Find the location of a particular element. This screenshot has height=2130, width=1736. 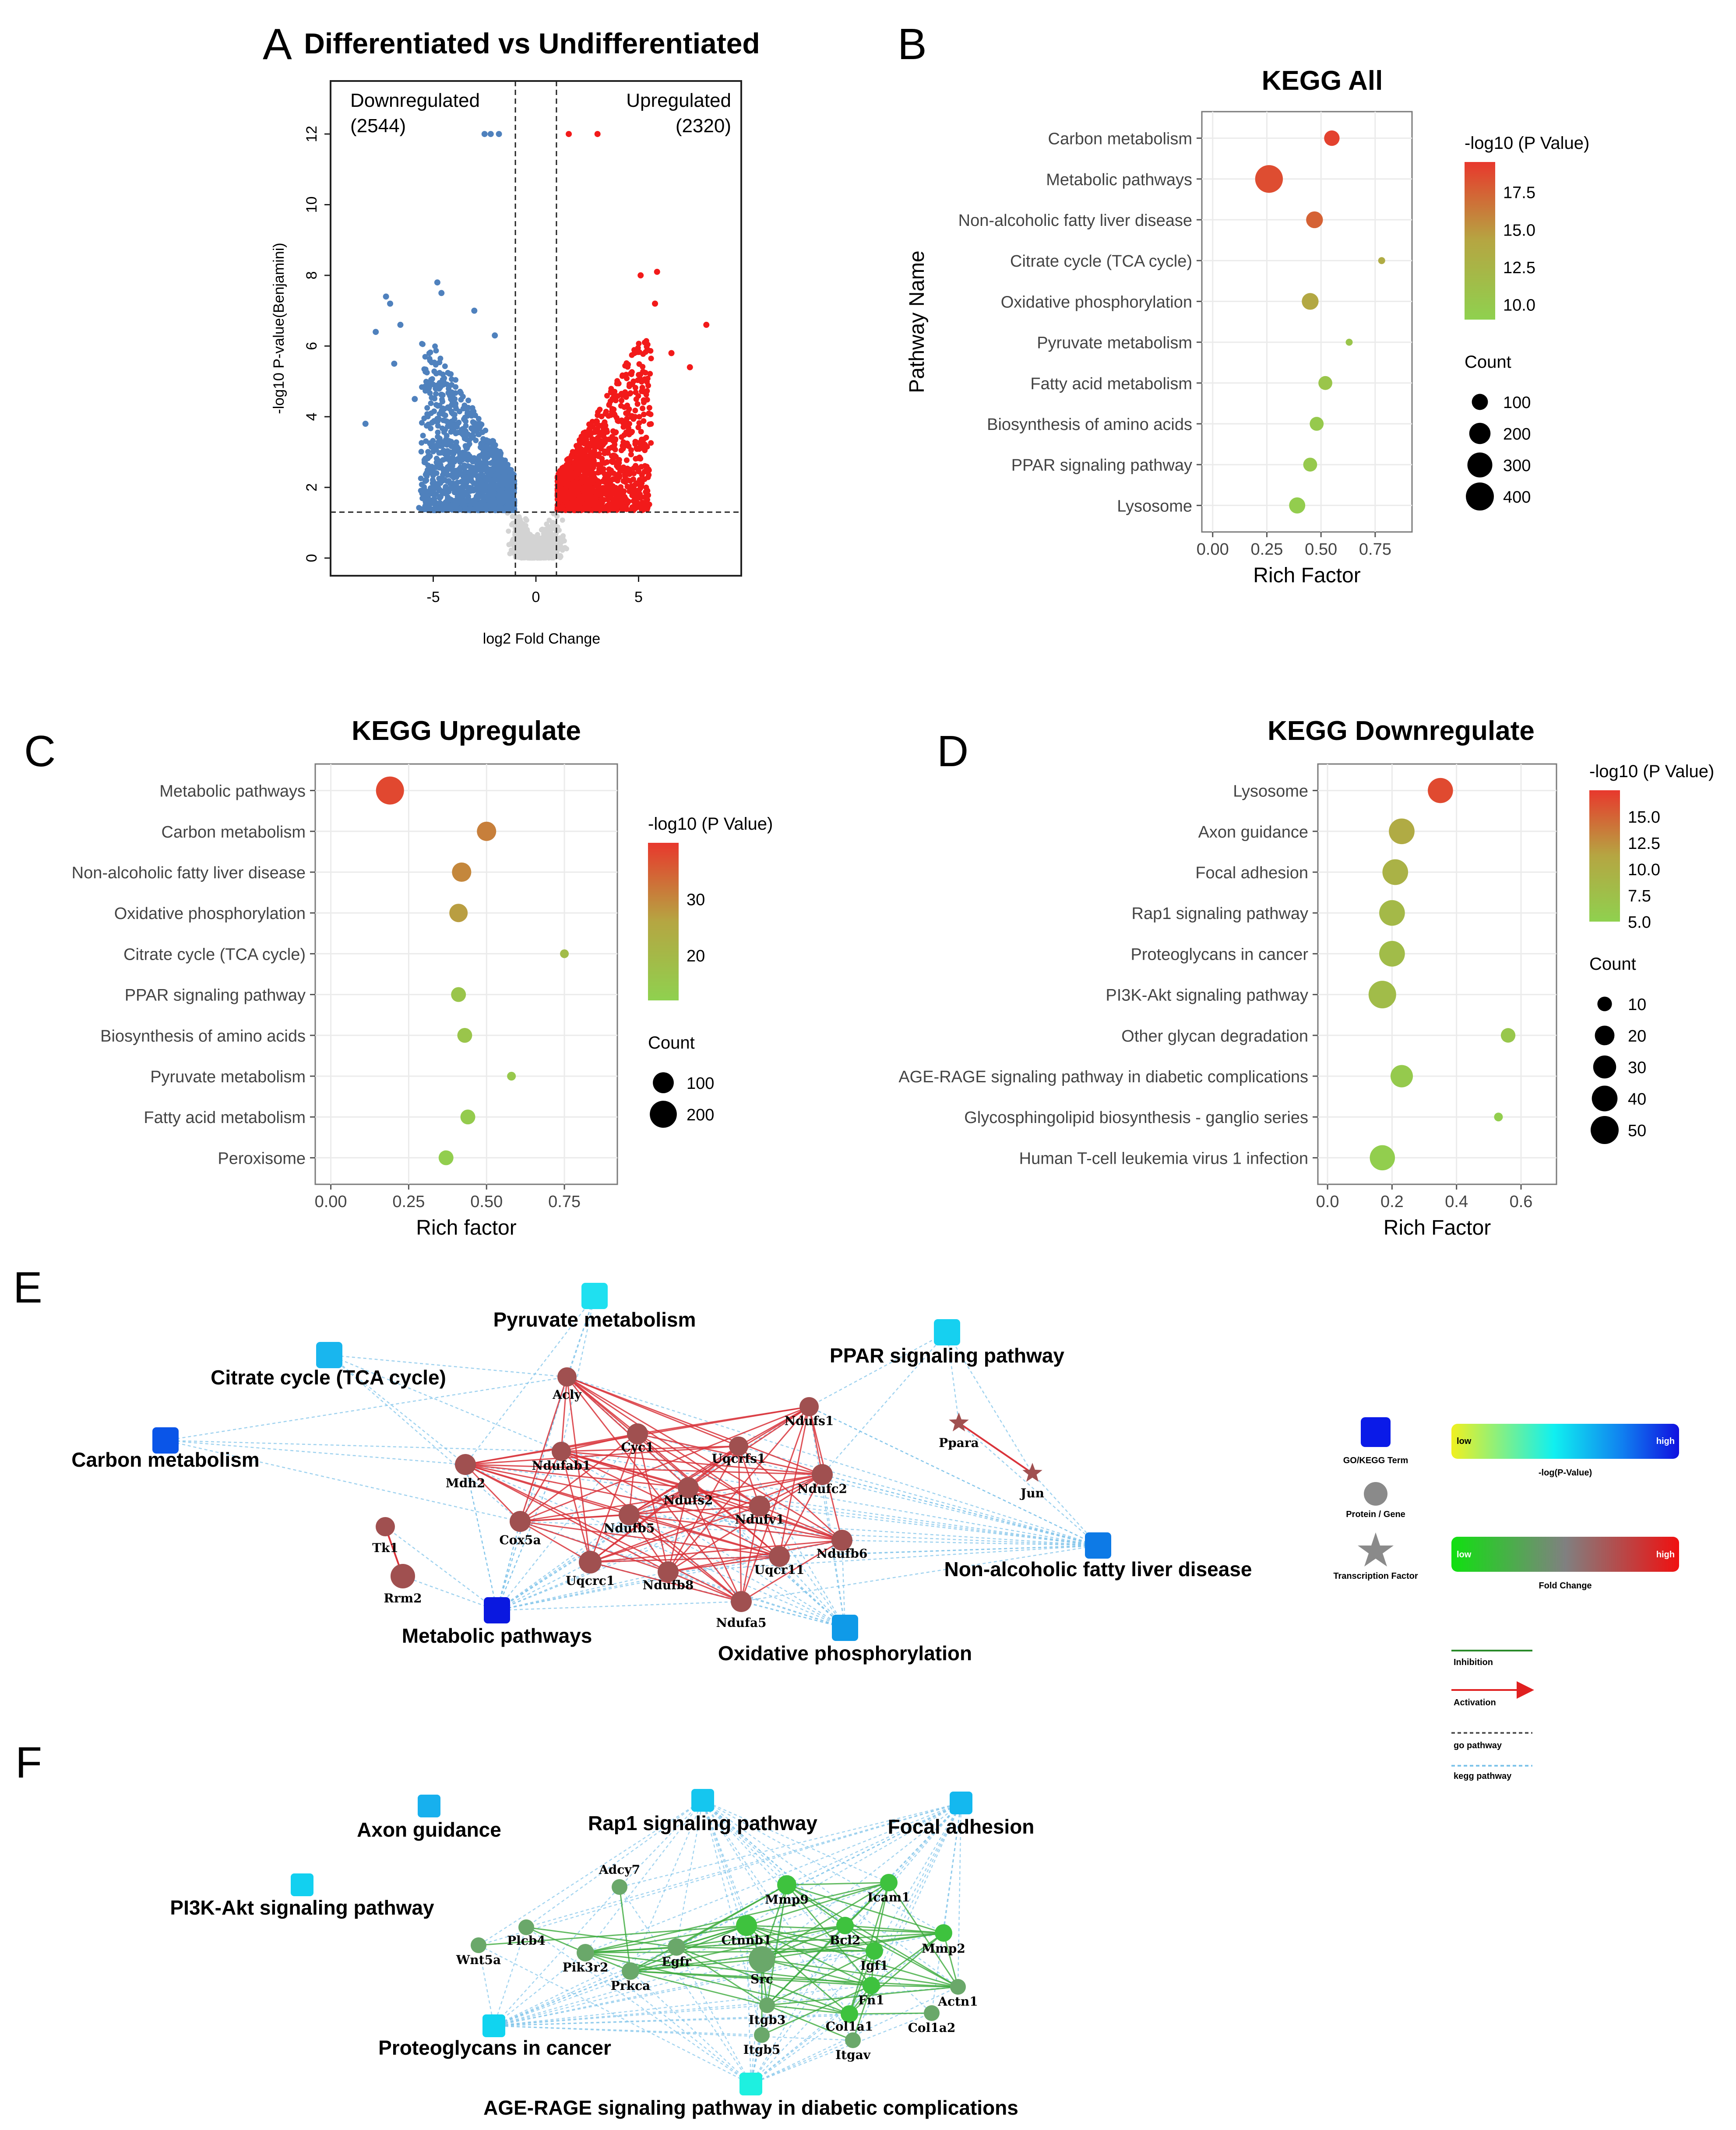

legend-pvalue-low: low is located at coordinates (1464, 1441).